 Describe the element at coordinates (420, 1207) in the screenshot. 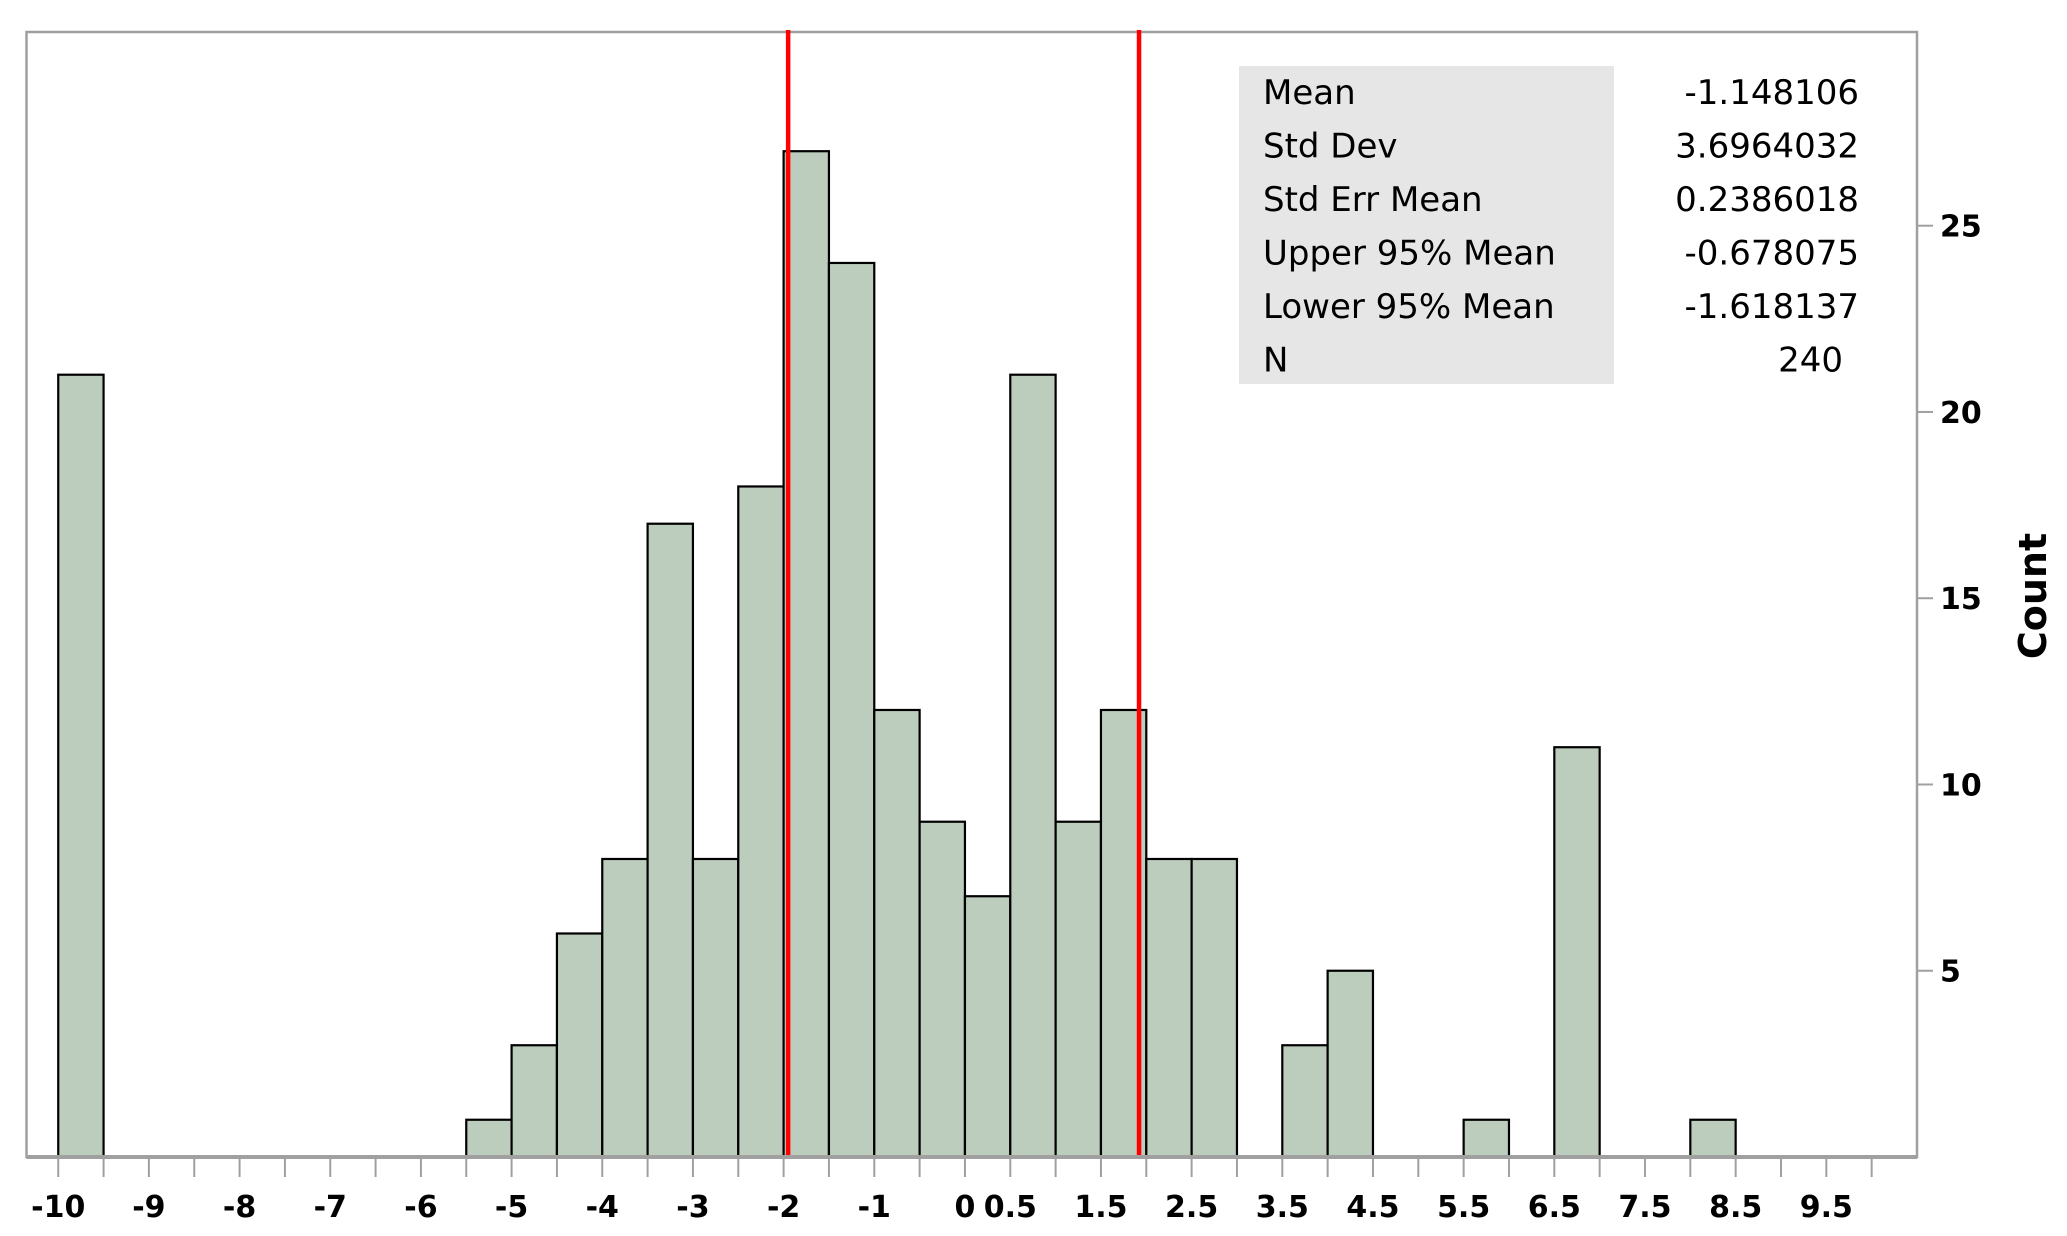

I see `x-tick-label: -6` at that location.